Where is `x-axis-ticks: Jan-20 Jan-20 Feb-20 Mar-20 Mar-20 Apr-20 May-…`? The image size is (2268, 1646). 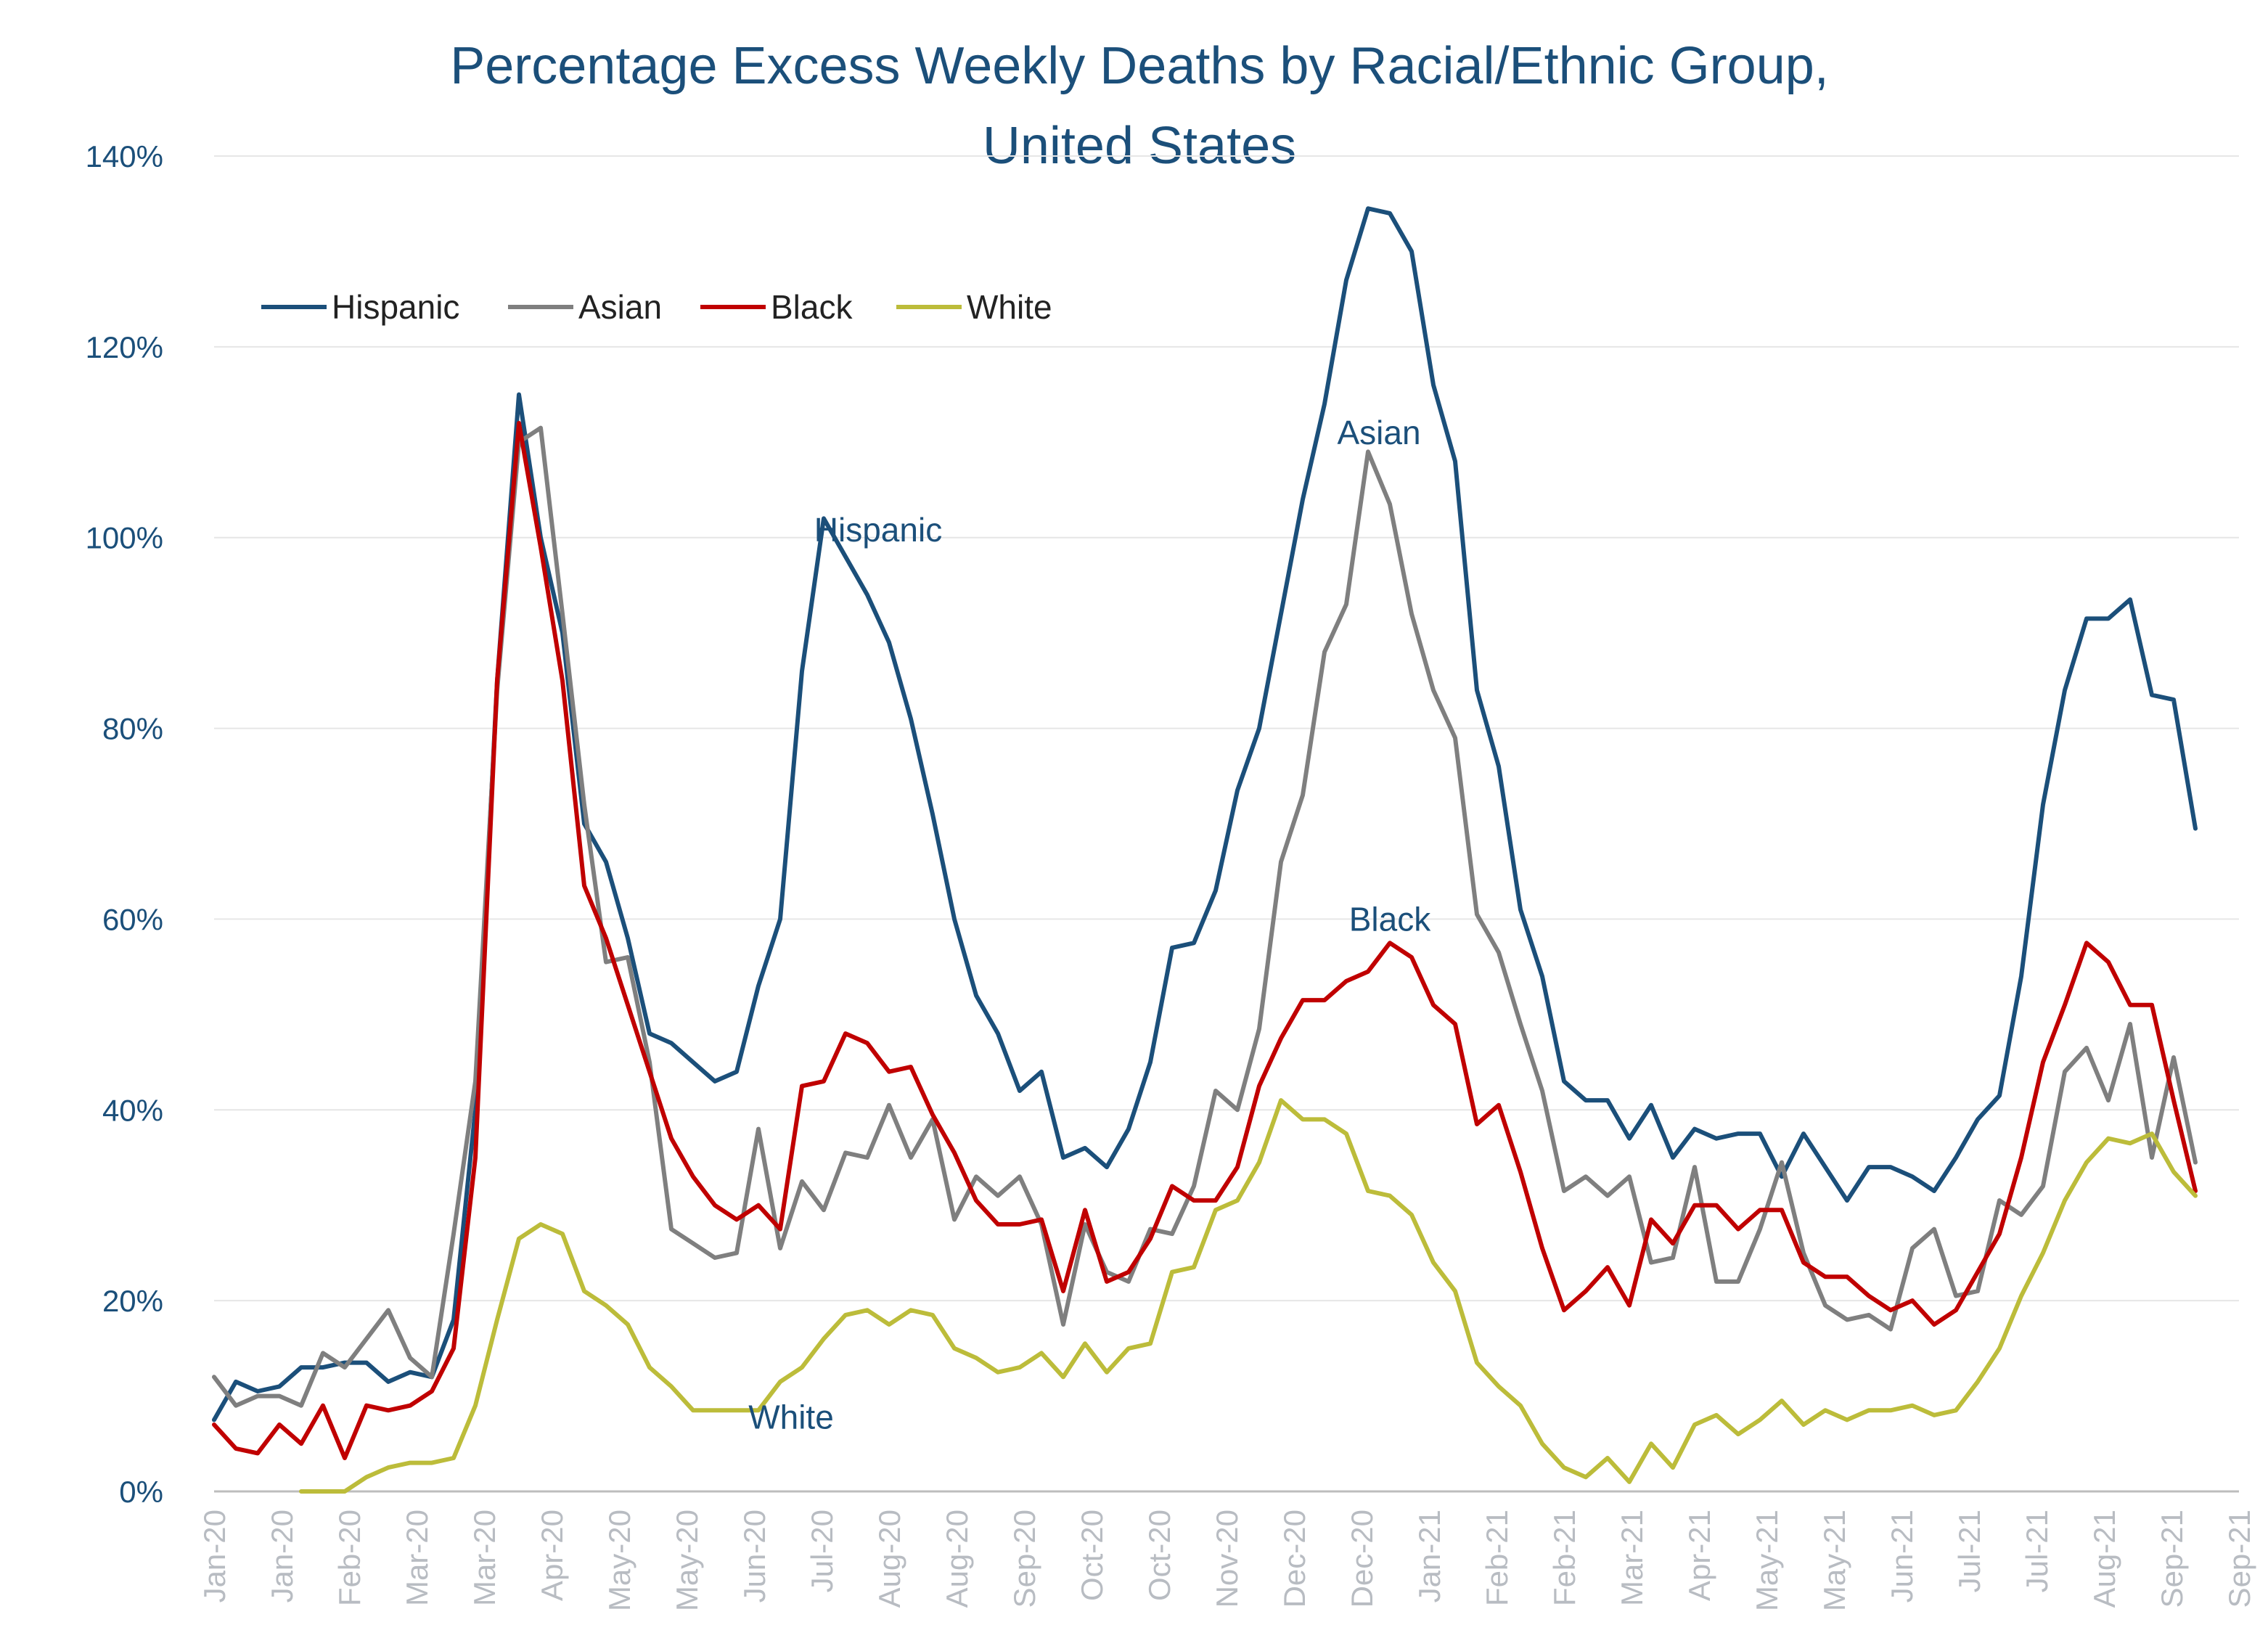 x-axis-ticks: Jan-20 Jan-20 Feb-20 Mar-20 Mar-20 Apr-20 May-… is located at coordinates (1226, 1560).